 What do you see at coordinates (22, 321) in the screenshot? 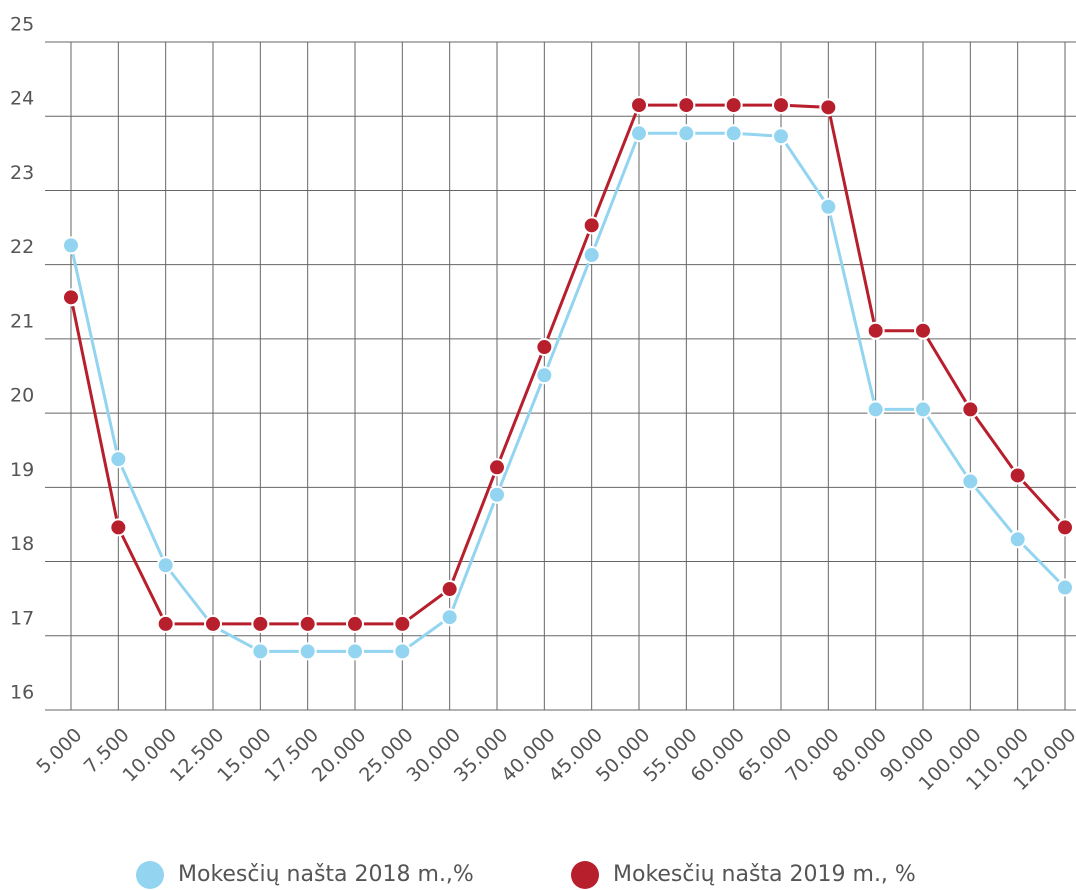
I see `y-tick-label: 21` at bounding box center [22, 321].